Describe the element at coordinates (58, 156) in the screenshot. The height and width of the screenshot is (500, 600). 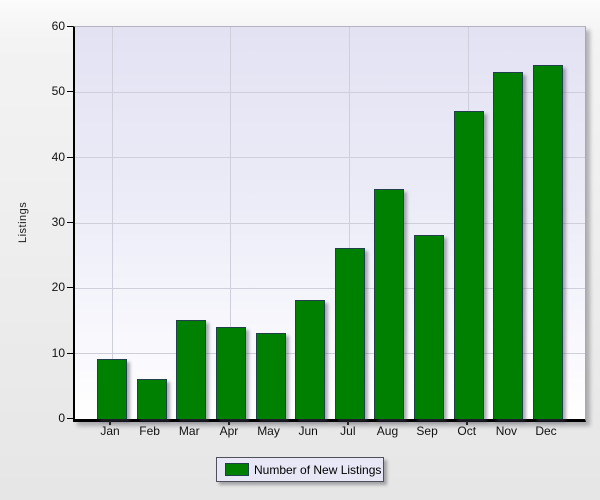
I see `y-tick-label-40: 40` at that location.